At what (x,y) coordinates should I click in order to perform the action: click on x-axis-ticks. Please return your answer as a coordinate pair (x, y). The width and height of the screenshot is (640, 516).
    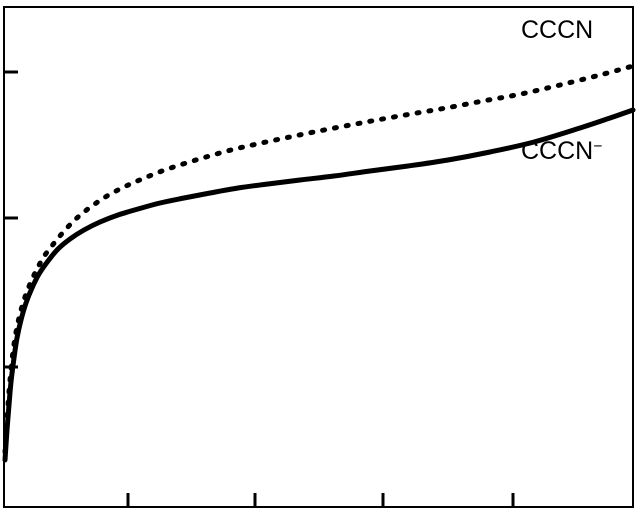
    Looking at the image, I should click on (320, 500).